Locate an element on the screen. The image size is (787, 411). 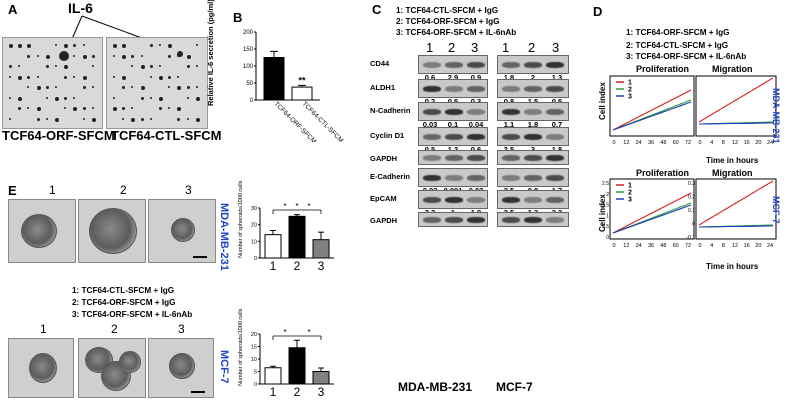
blot-quant-value: 0.04 is located at coordinates (476, 124).